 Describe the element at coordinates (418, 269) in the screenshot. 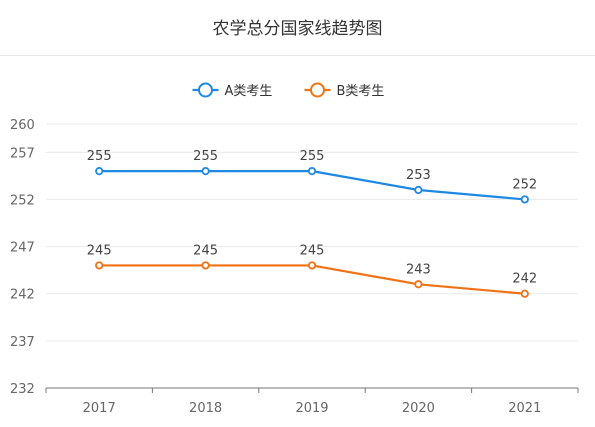

I see `data-label: 243` at that location.